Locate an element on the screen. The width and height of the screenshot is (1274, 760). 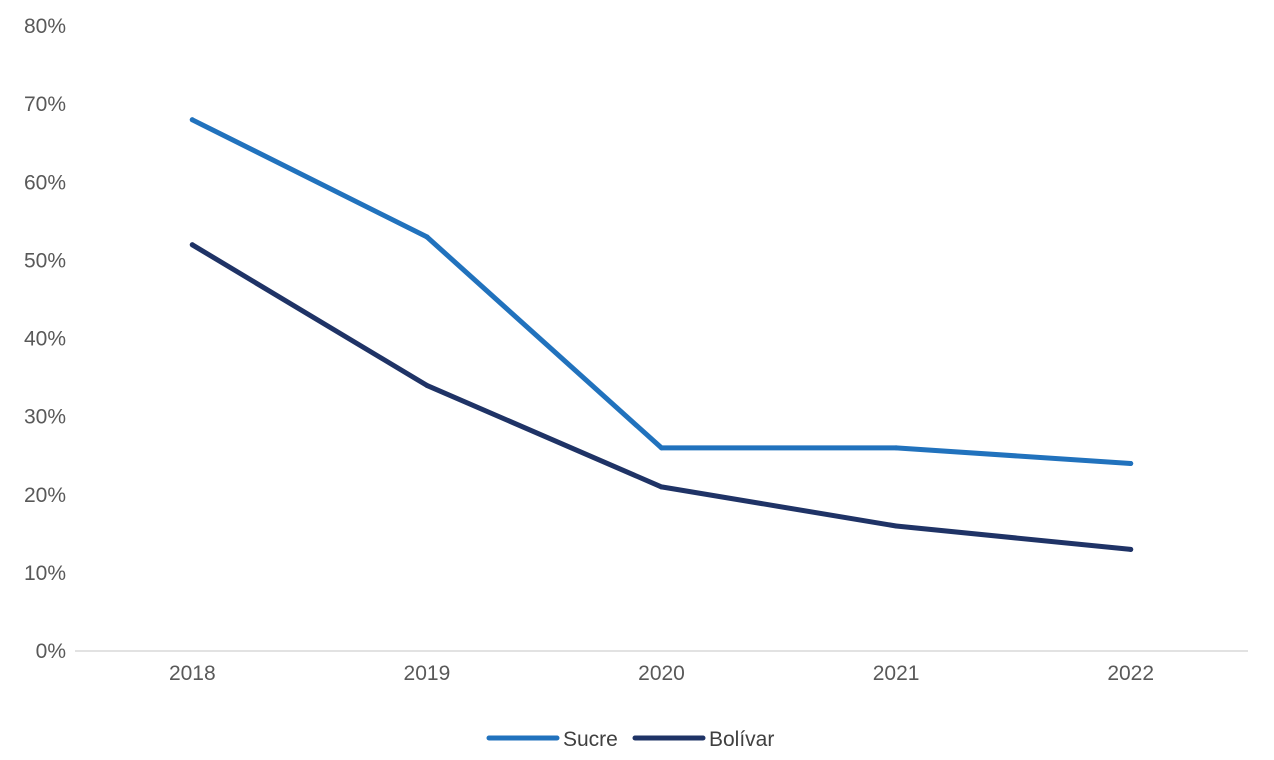
x-tick-label: 2020 is located at coordinates (661, 673).